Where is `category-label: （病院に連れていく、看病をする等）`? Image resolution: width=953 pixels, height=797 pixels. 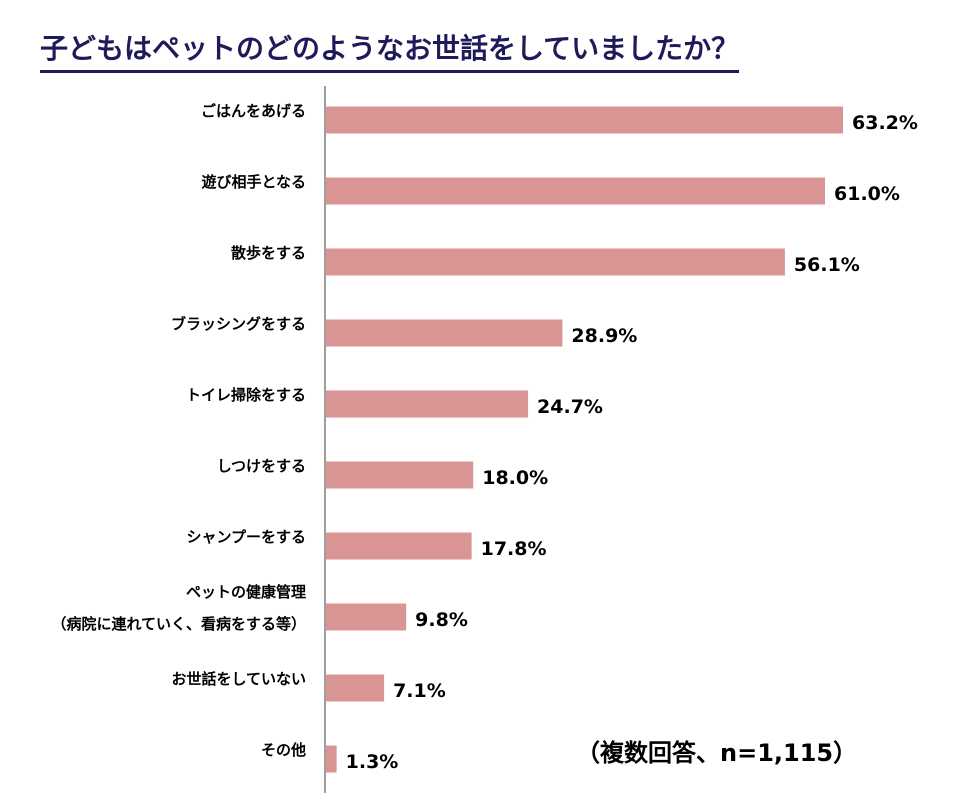
category-label: （病院に連れていく、看病をする等） is located at coordinates (178, 624).